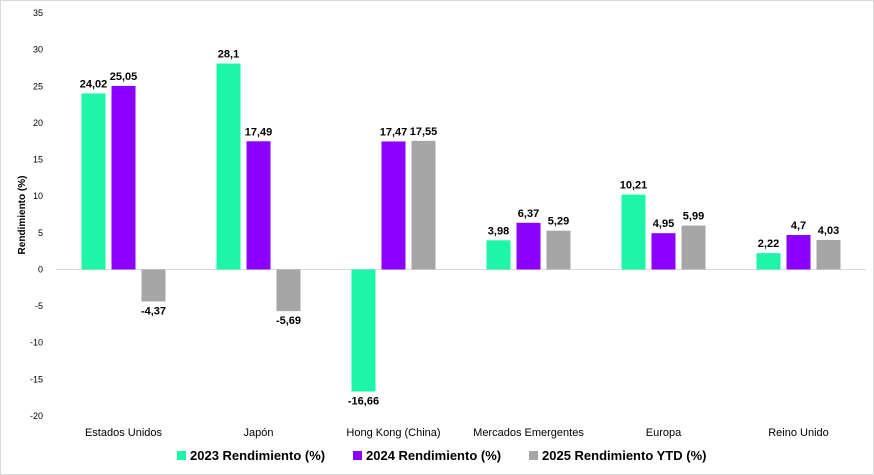 Image resolution: width=874 pixels, height=475 pixels. What do you see at coordinates (768, 244) in the screenshot?
I see `data-label: 2,22` at bounding box center [768, 244].